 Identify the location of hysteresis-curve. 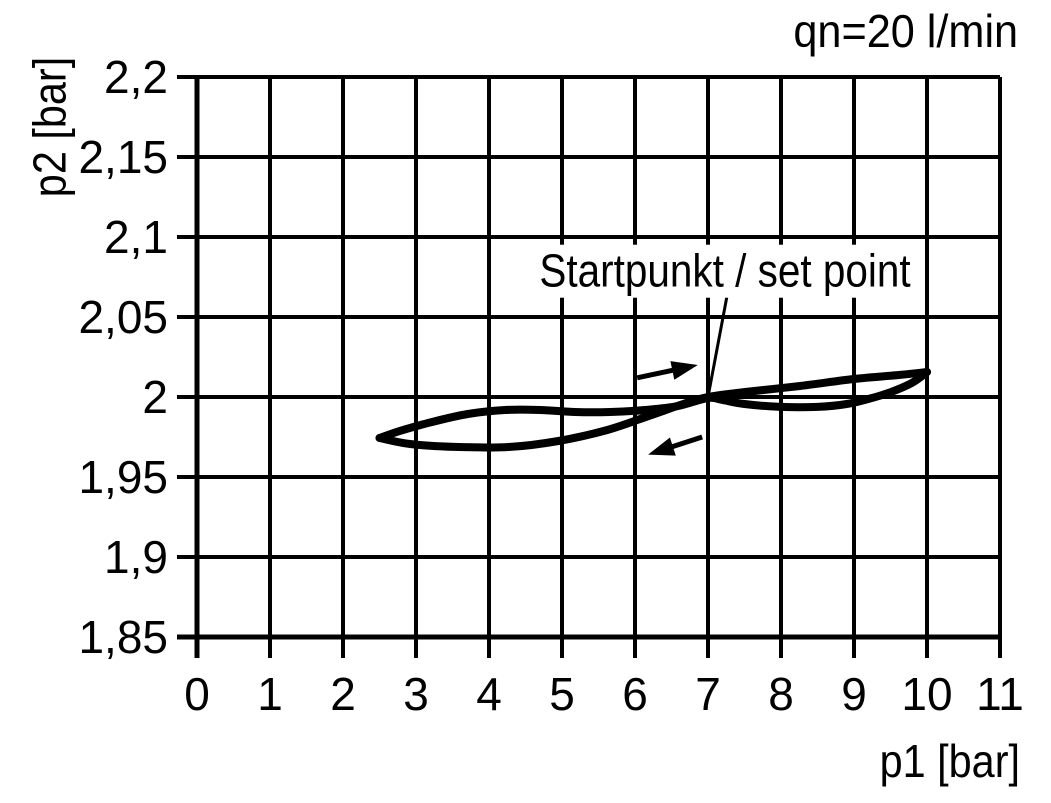
(653, 405).